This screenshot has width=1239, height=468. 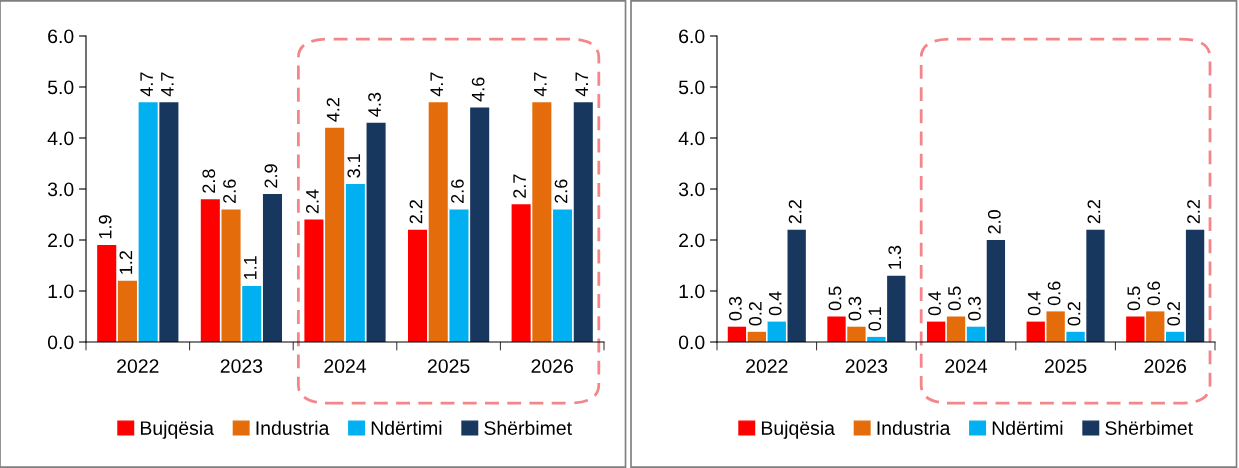 What do you see at coordinates (875, 319) in the screenshot?
I see `data-label: 0.1` at bounding box center [875, 319].